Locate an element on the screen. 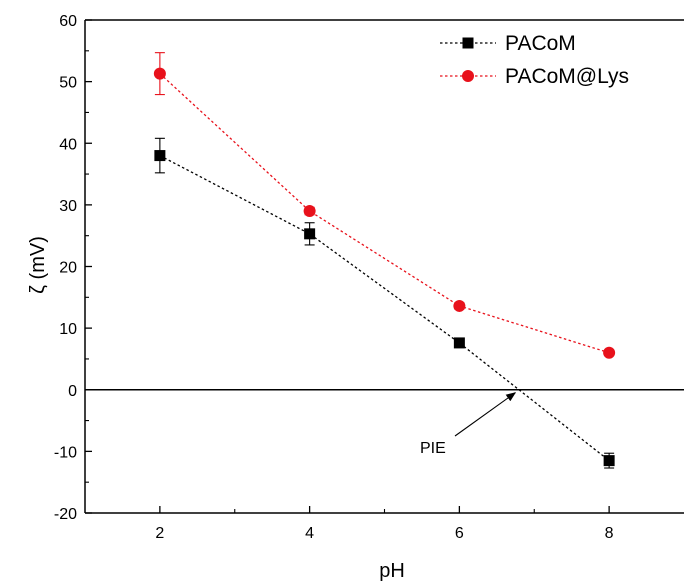 The width and height of the screenshot is (684, 584). y-tick-label: 40 is located at coordinates (68, 144).